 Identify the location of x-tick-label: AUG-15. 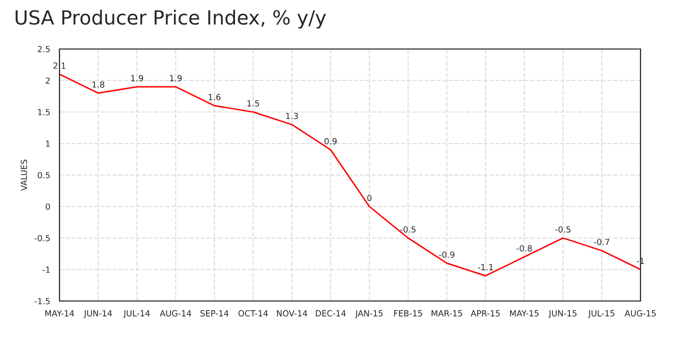
(640, 313).